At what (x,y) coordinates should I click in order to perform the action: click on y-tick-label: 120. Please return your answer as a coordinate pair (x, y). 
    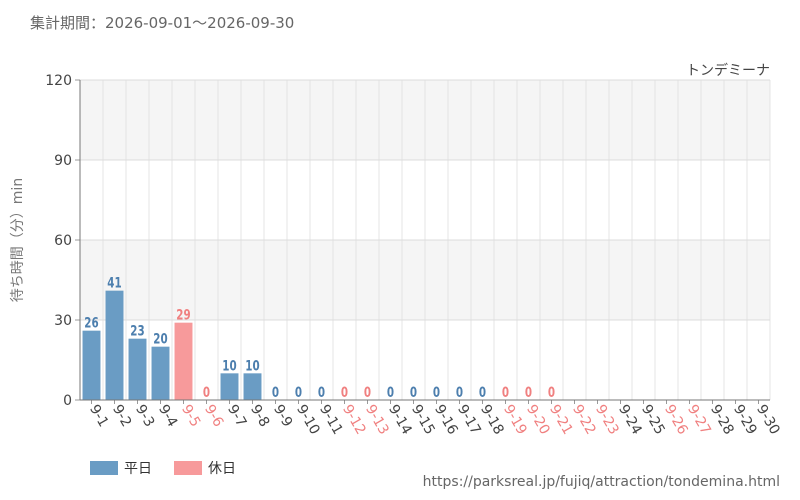
    Looking at the image, I should click on (58, 81).